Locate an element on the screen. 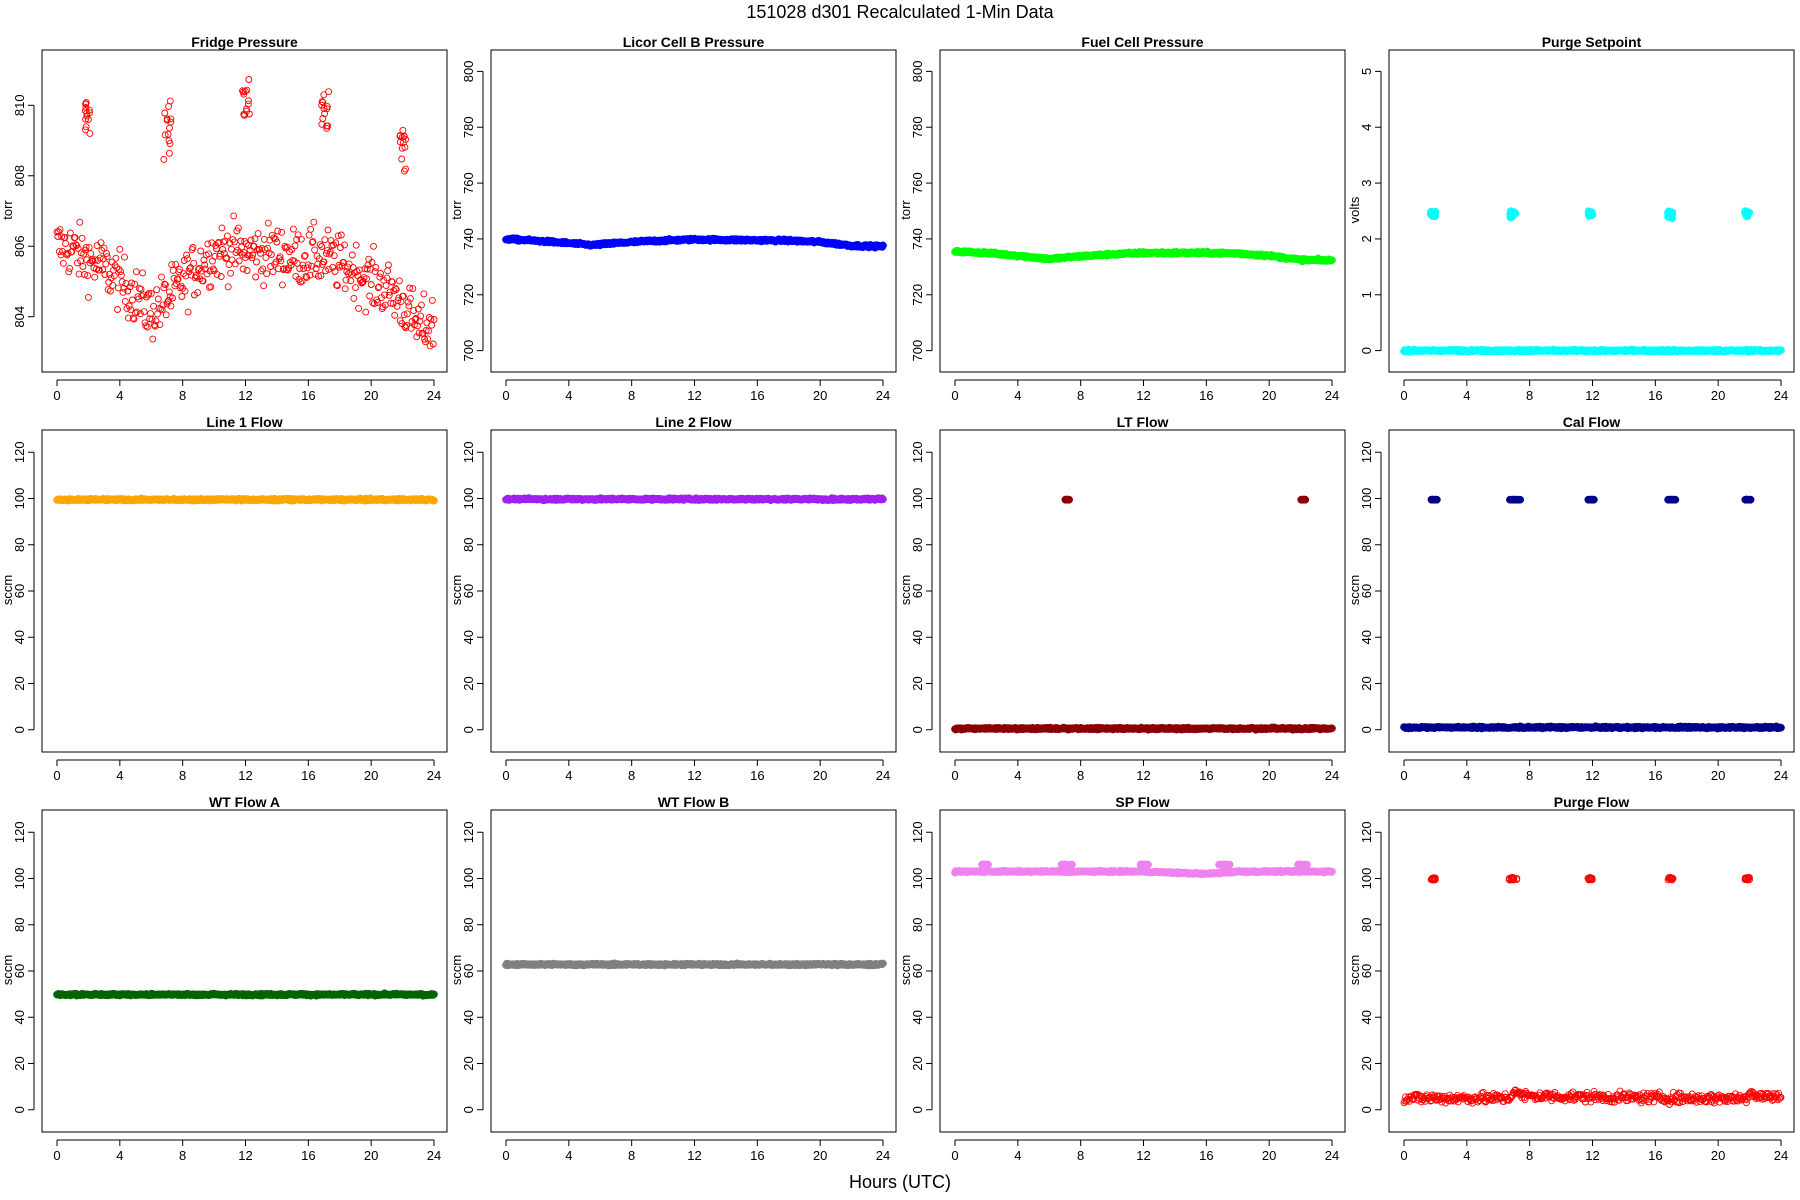 This screenshot has width=1800, height=1200. y-tick-label: 810 is located at coordinates (19, 105).